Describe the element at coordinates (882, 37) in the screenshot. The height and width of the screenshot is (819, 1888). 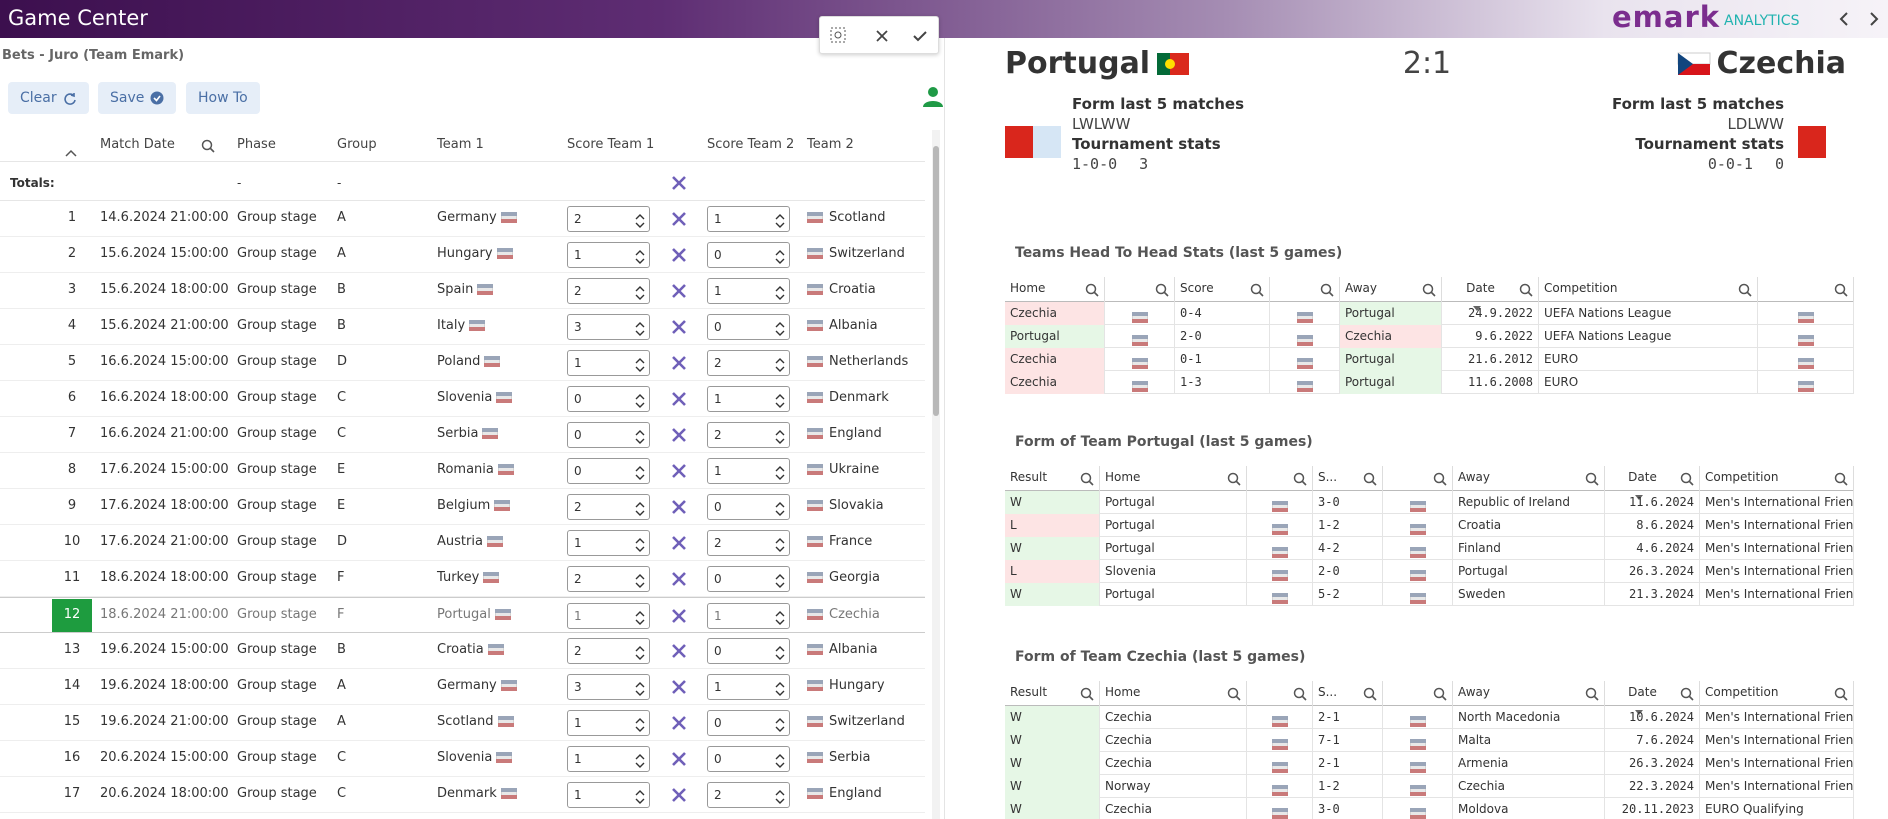
I see `cancel-selection` at that location.